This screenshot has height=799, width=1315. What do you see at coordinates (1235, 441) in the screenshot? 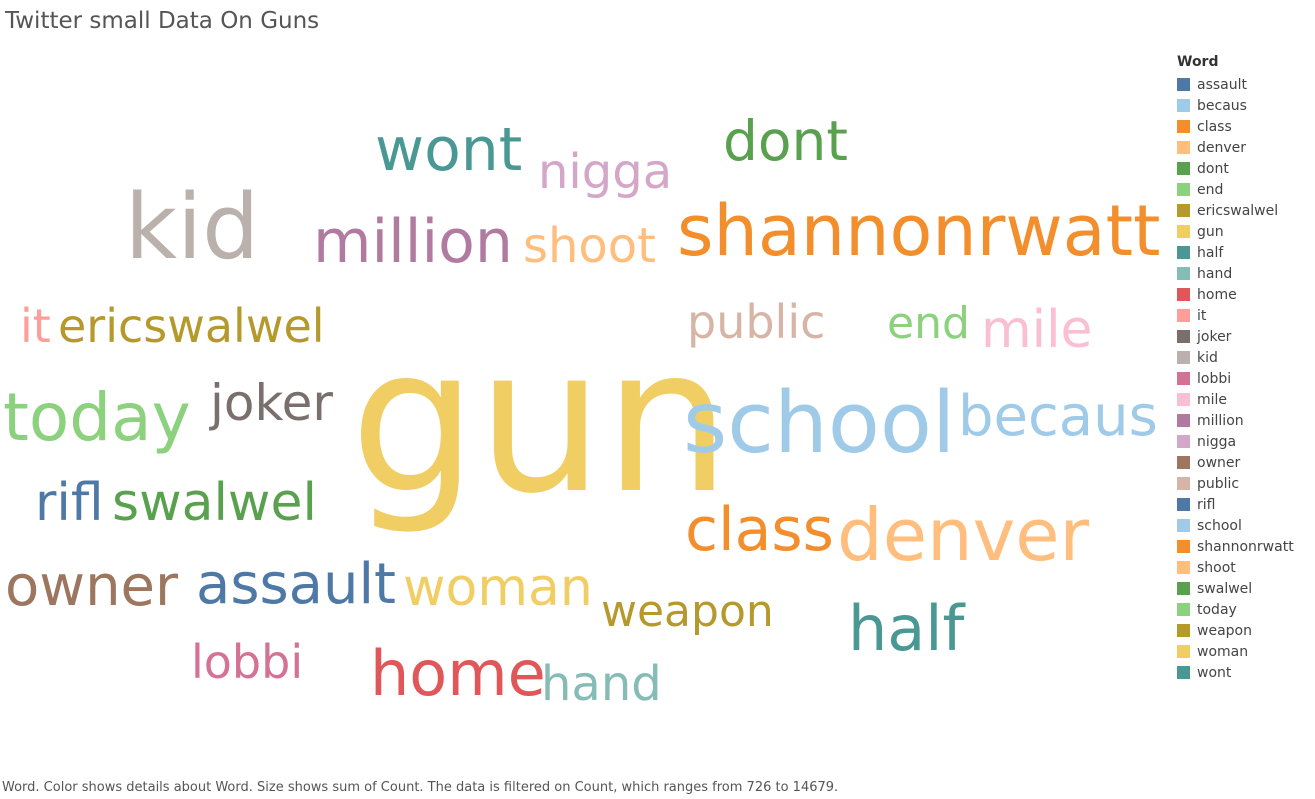
I see `legend-item-nigga: nigga` at bounding box center [1235, 441].